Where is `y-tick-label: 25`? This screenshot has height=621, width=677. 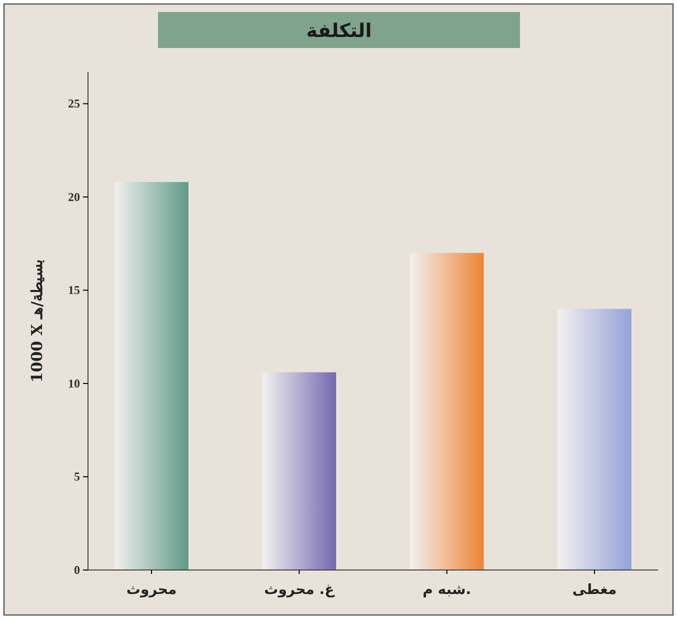 y-tick-label: 25 is located at coordinates (74, 103).